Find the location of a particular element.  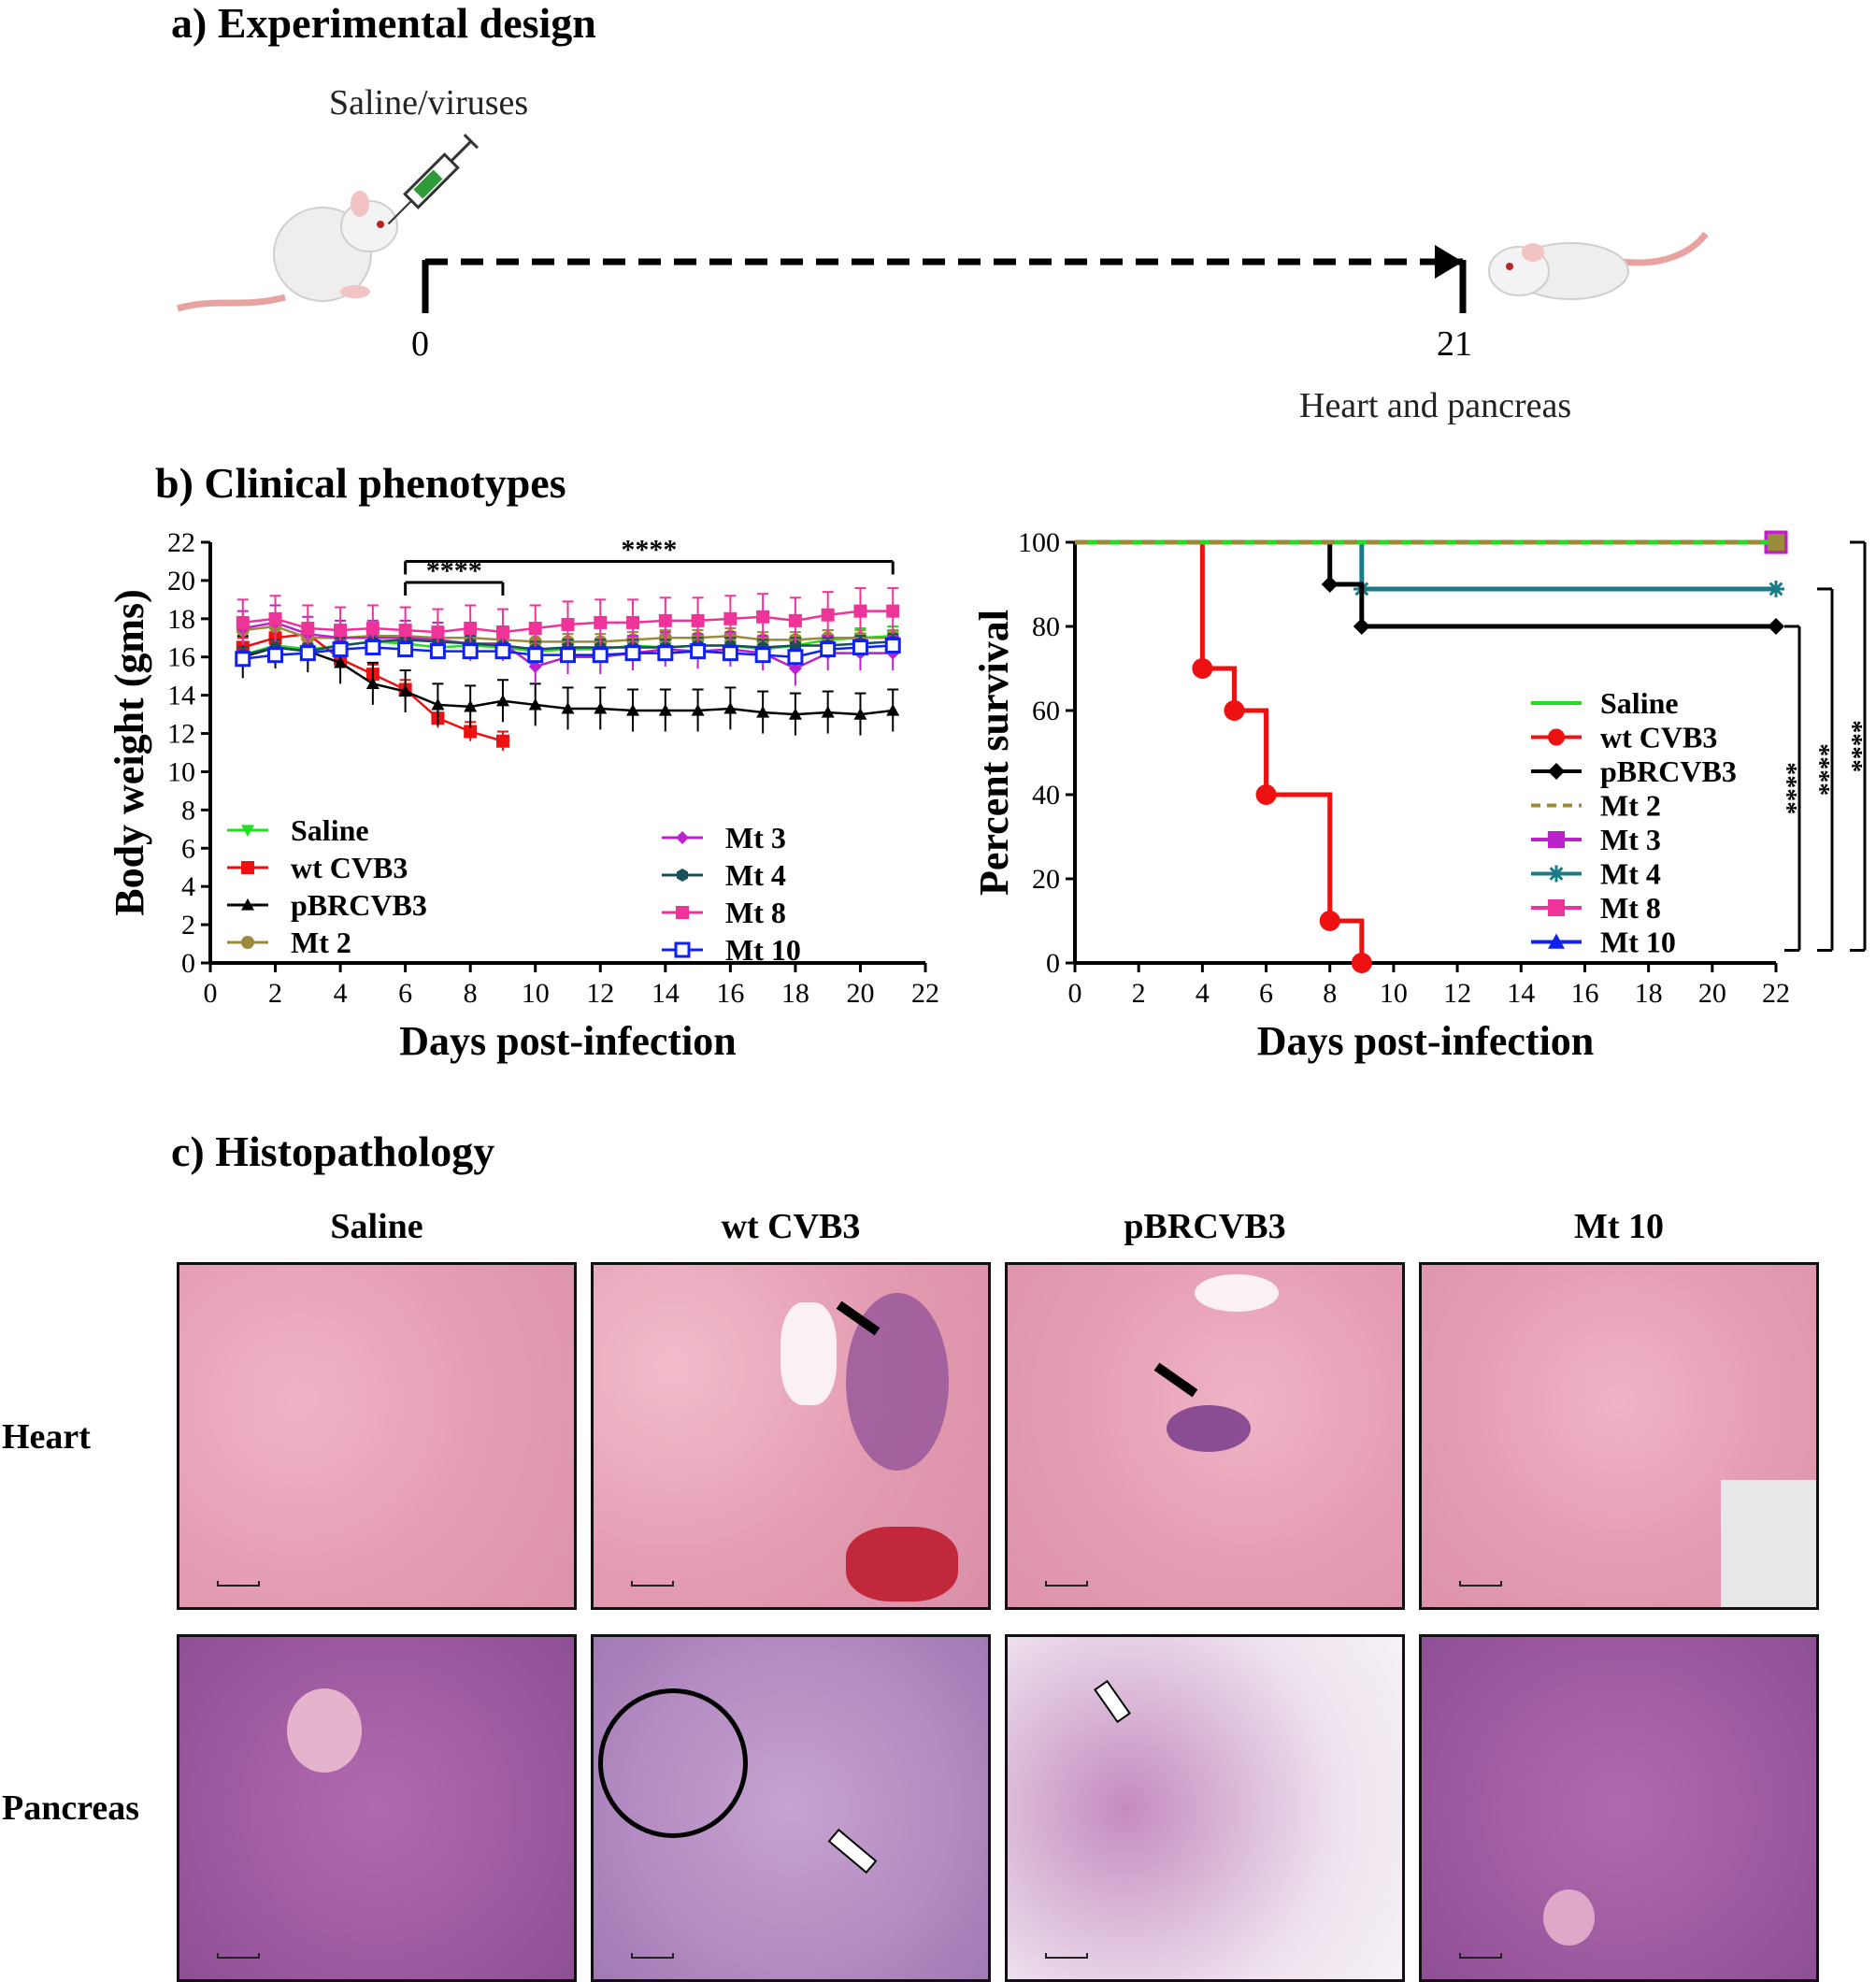

x-tick-label: 0 is located at coordinates (1075, 993).